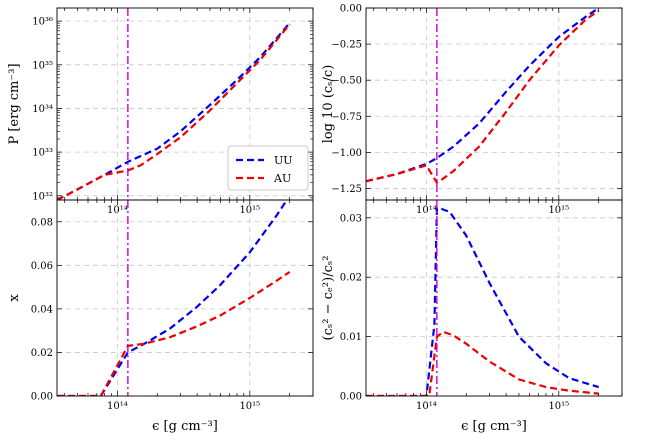 The height and width of the screenshot is (436, 654). What do you see at coordinates (42, 65) in the screenshot?
I see `y-tick-label: 10³⁵` at bounding box center [42, 65].